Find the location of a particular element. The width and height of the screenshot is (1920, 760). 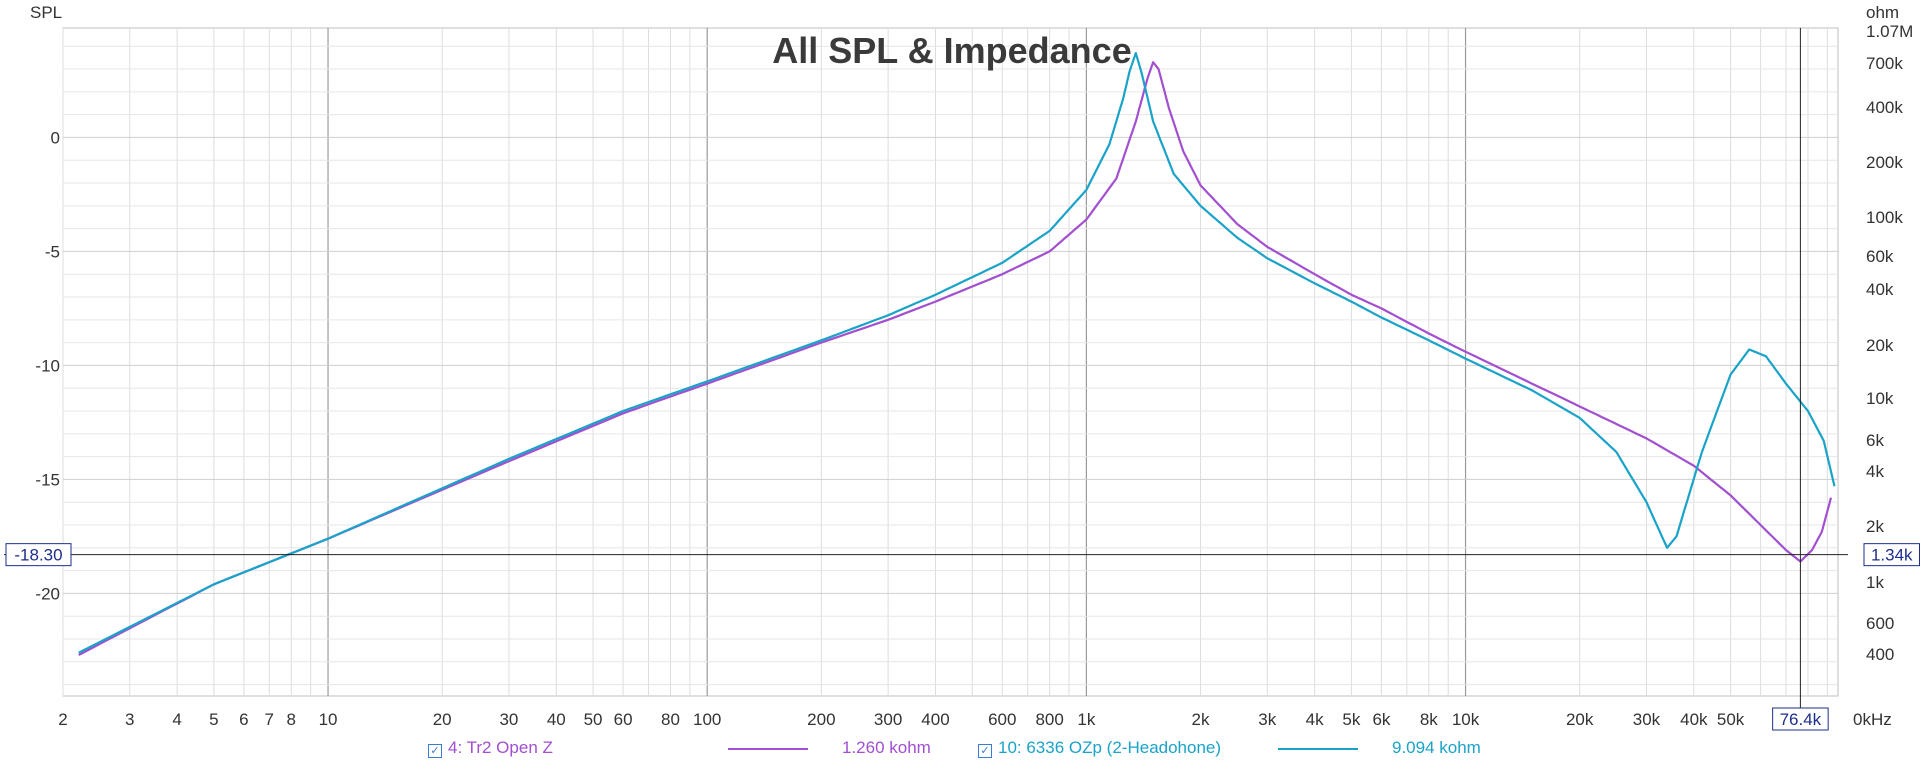

x-tick-label: 30k is located at coordinates (1647, 719).